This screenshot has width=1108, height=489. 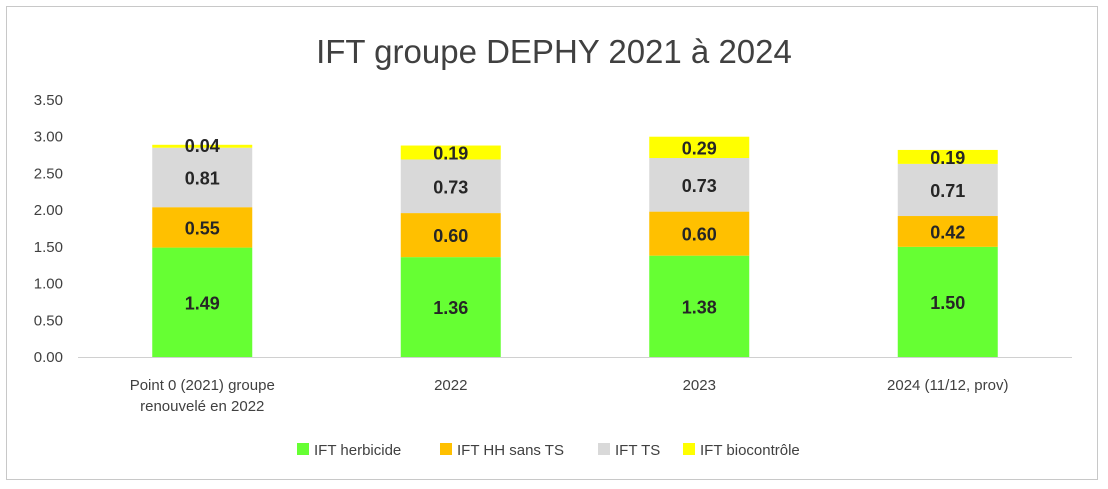 I want to click on legend-label: IFT herbicide, so click(x=357, y=450).